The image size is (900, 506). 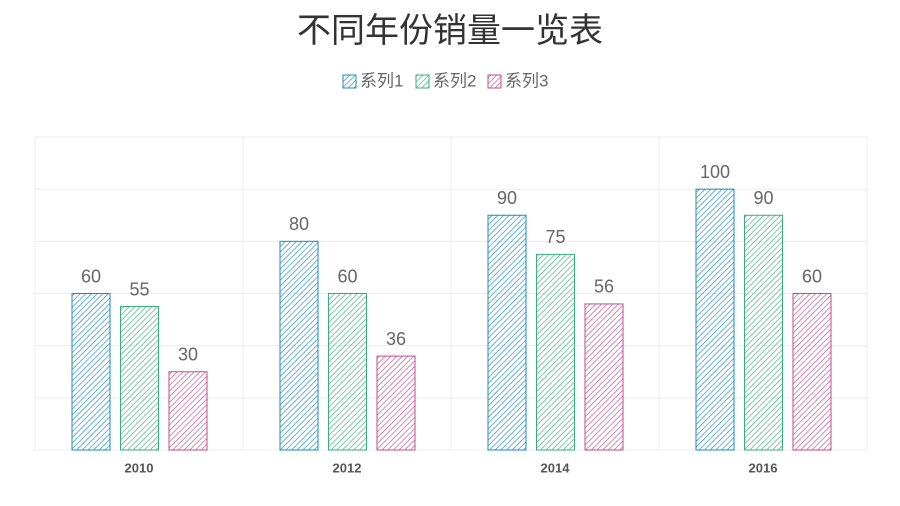 What do you see at coordinates (139, 467) in the screenshot?
I see `x-tick-label: 2010` at bounding box center [139, 467].